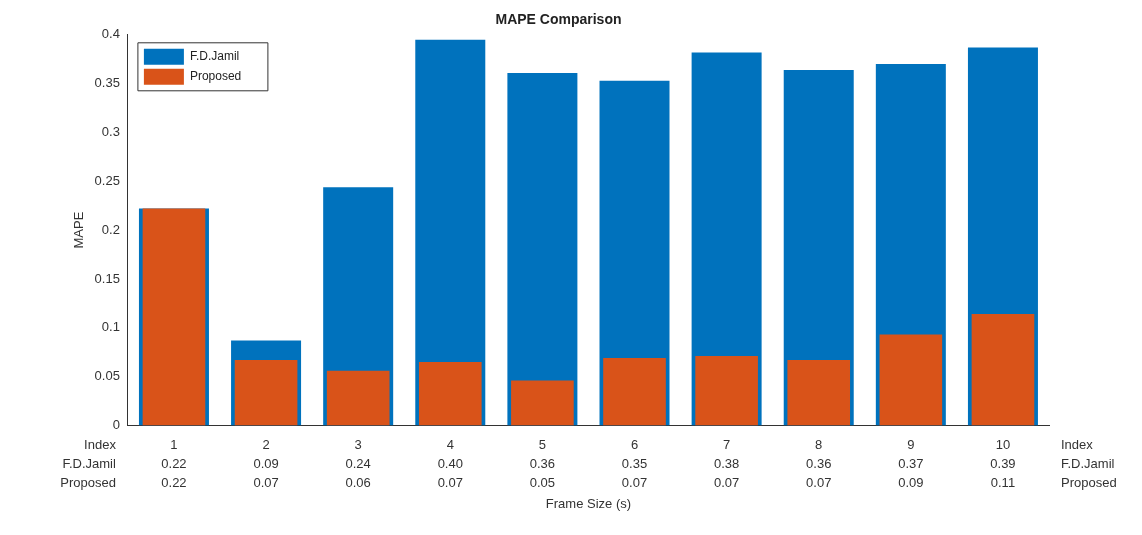 The width and height of the screenshot is (1142, 535). What do you see at coordinates (911, 463) in the screenshot?
I see `data-label: 0.37` at bounding box center [911, 463].